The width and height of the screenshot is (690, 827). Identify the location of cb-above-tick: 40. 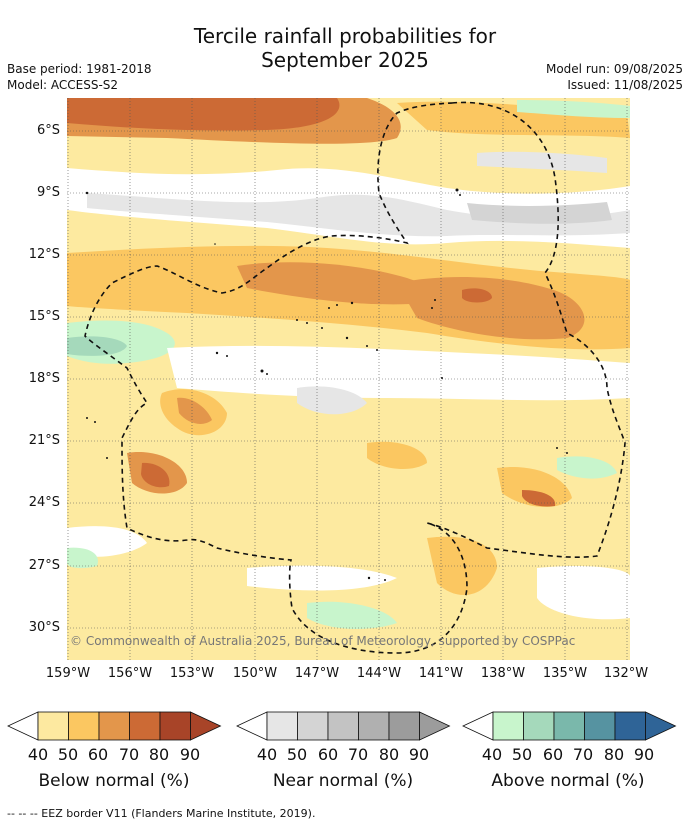
(492, 754).